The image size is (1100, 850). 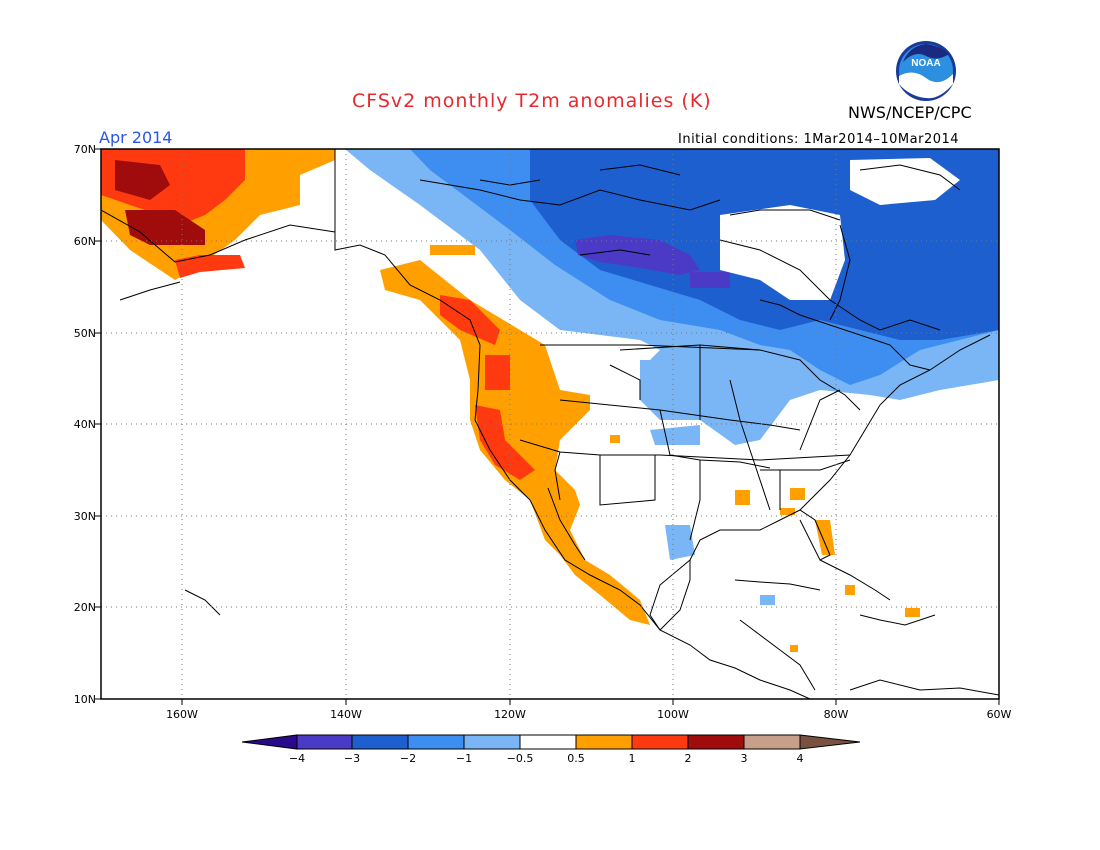 What do you see at coordinates (346, 714) in the screenshot?
I see `lon-label: 140W` at bounding box center [346, 714].